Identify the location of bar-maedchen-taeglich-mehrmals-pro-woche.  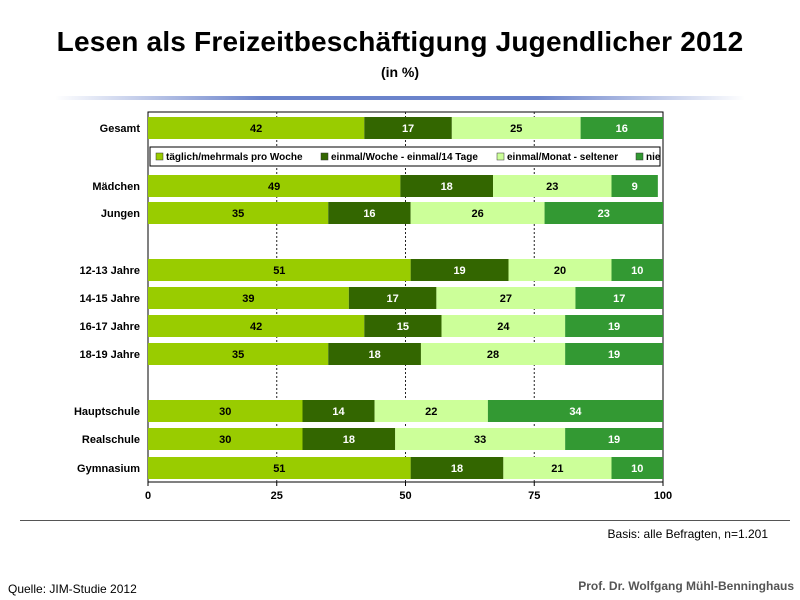
(274, 186).